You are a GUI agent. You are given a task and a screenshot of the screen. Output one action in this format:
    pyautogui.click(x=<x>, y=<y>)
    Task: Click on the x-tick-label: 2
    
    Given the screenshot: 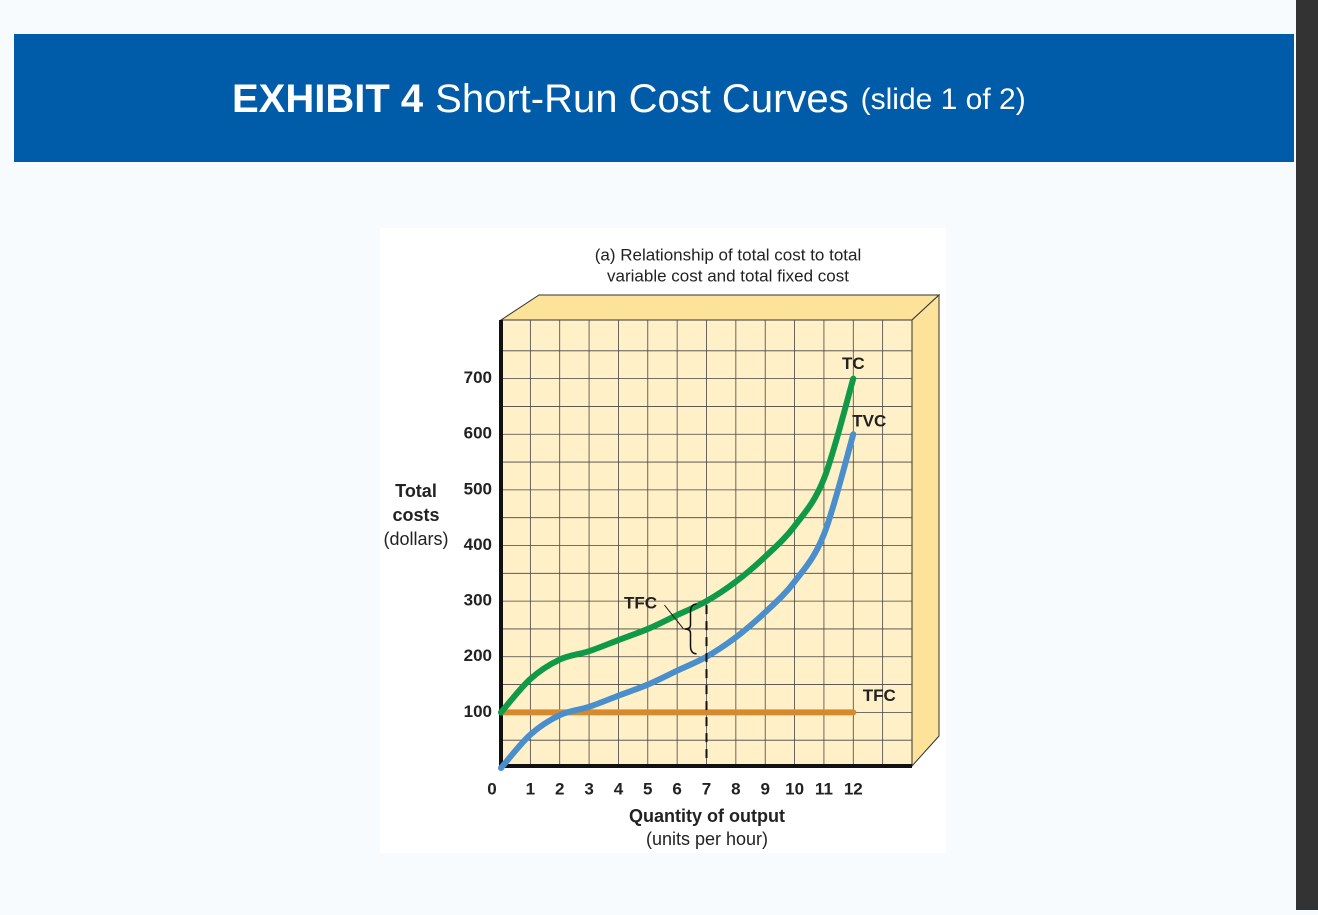 What is the action you would take?
    pyautogui.click(x=559, y=788)
    